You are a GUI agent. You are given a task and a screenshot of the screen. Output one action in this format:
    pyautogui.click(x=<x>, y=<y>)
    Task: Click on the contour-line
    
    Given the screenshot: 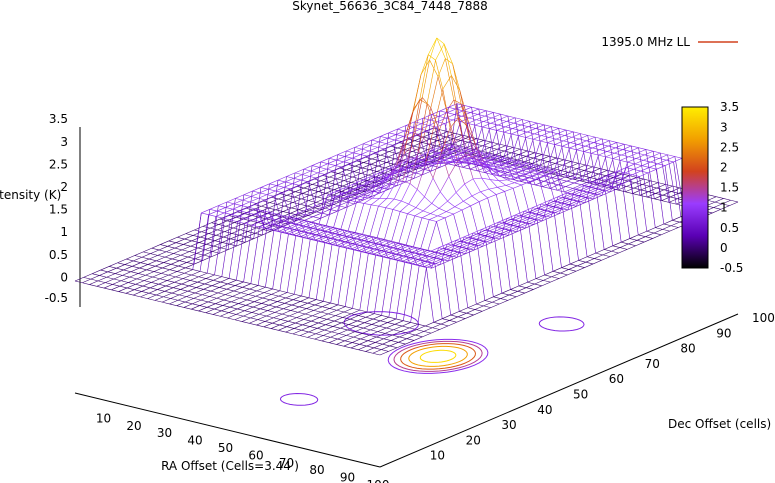 What is the action you would take?
    pyautogui.click(x=438, y=356)
    